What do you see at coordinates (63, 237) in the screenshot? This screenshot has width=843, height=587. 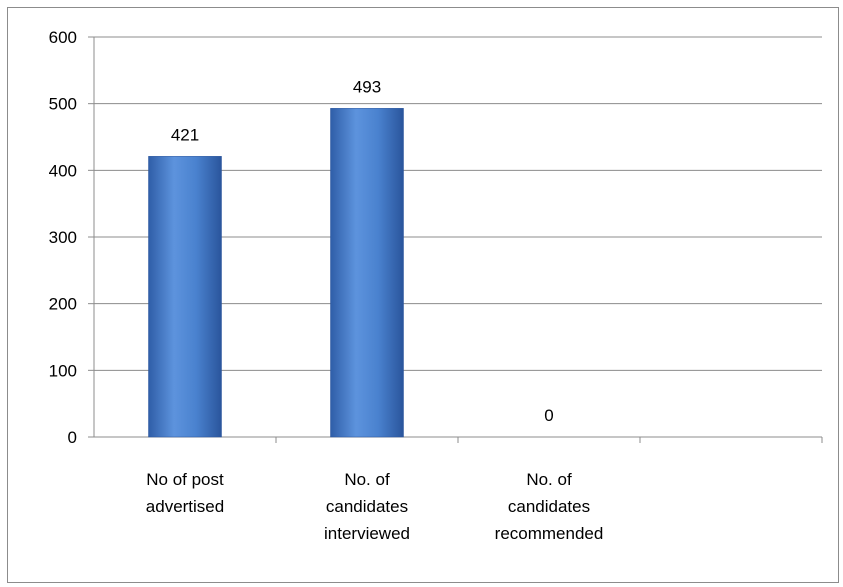 I see `y-tick-label: 300` at bounding box center [63, 237].